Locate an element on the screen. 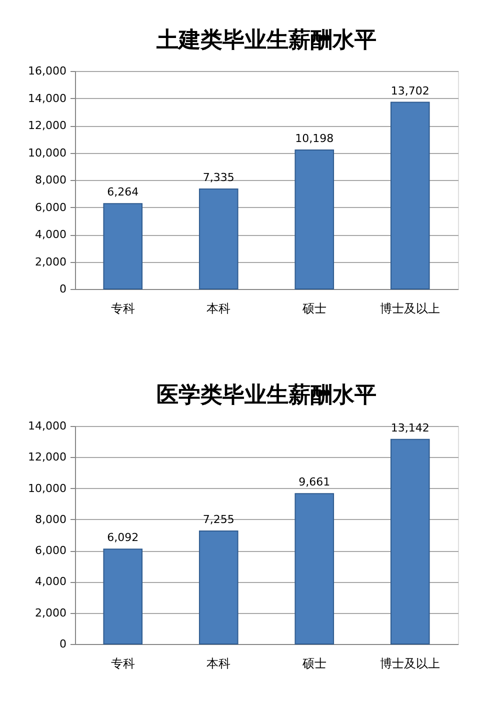 The height and width of the screenshot is (717, 492). data-label: 6,092 is located at coordinates (123, 537).